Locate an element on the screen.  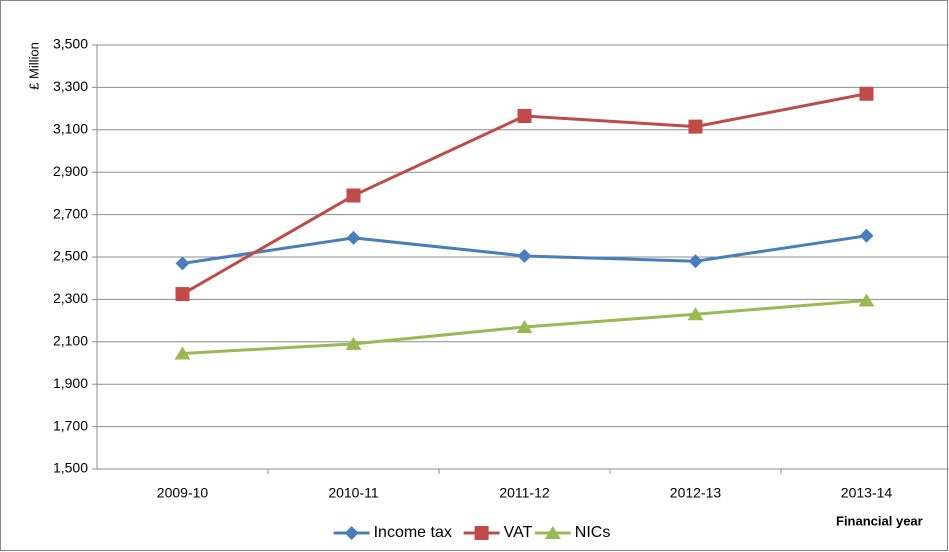
x-tick-label: 2012-13 is located at coordinates (696, 493).